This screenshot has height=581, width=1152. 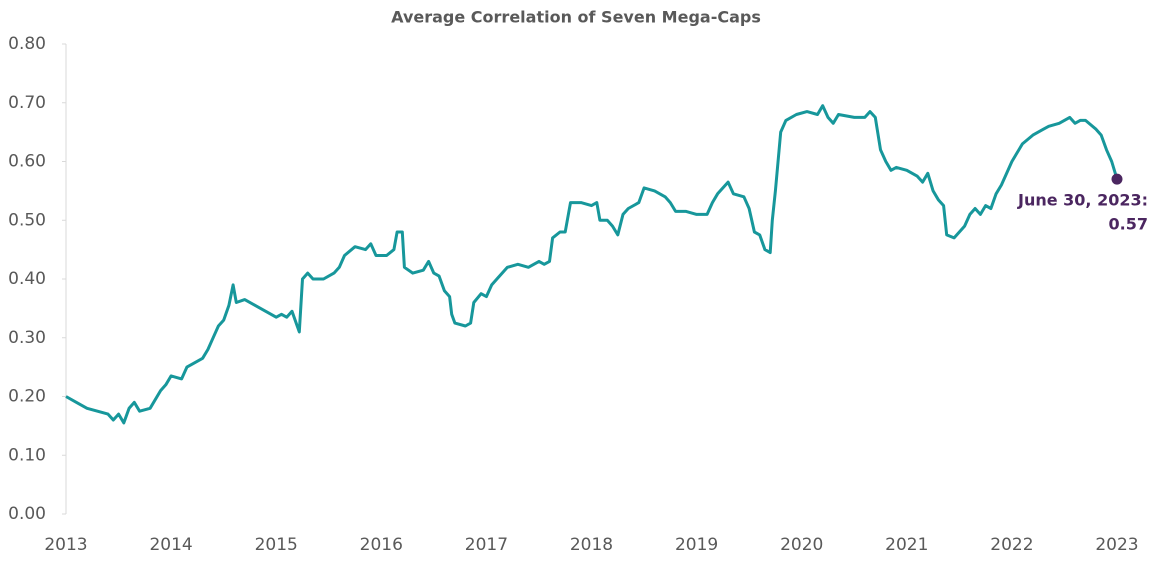 I want to click on y-tick-label: 0.10, so click(x=27, y=455).